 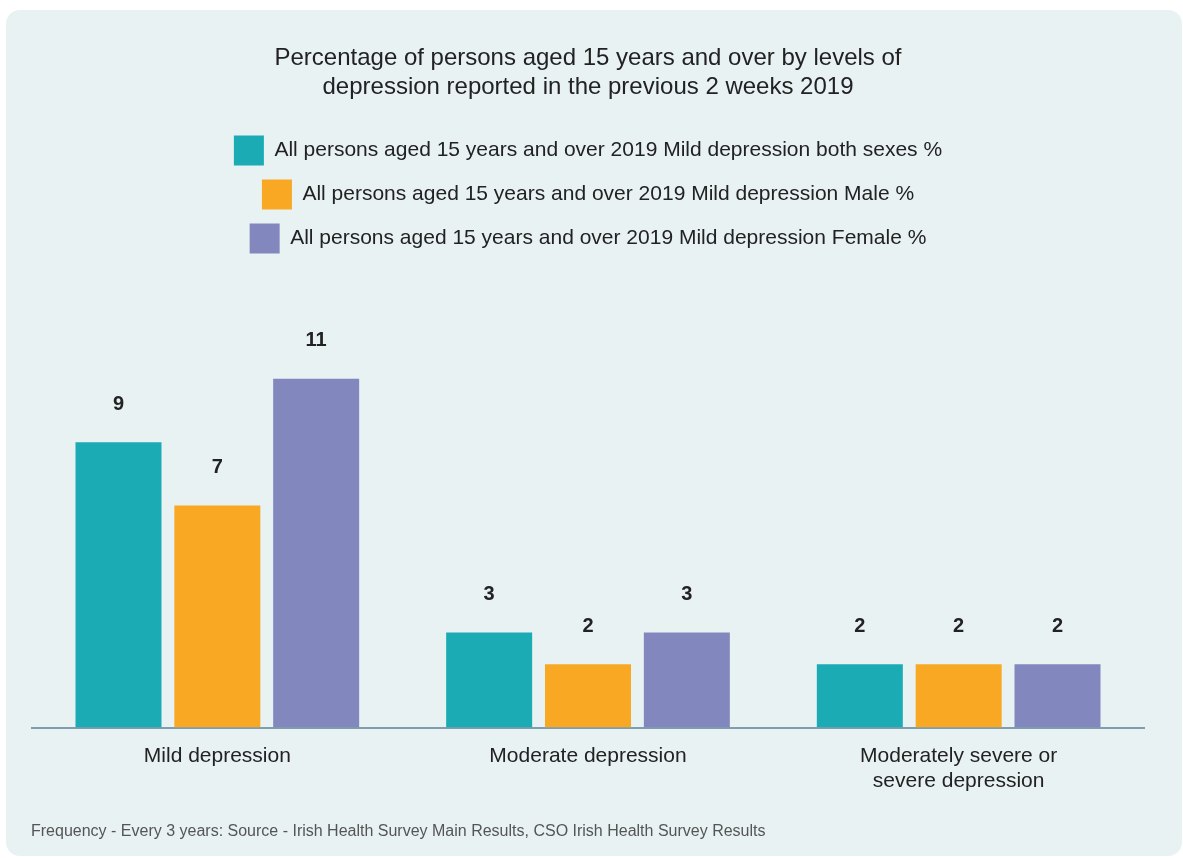 I want to click on x-tick-label: Moderate depression, so click(x=588, y=754).